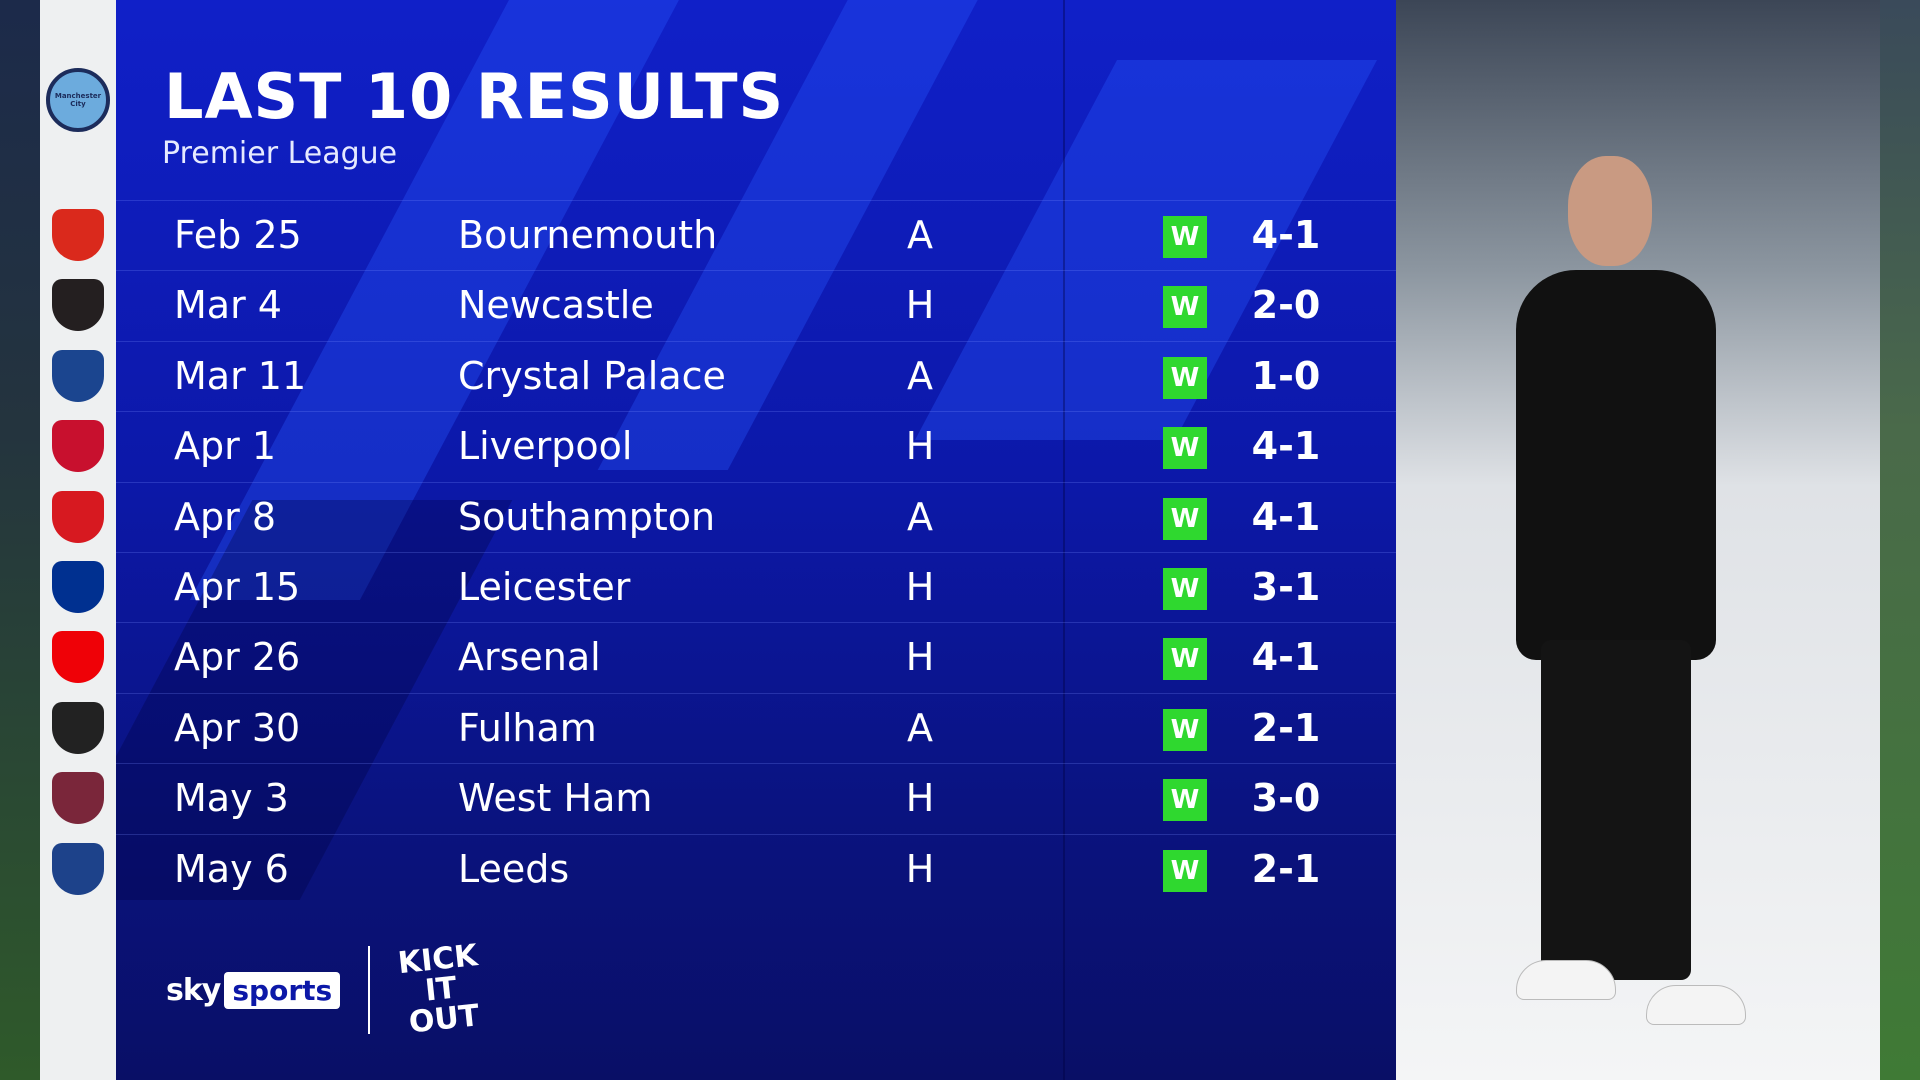  What do you see at coordinates (1286, 375) in the screenshot?
I see `score: 1-0` at bounding box center [1286, 375].